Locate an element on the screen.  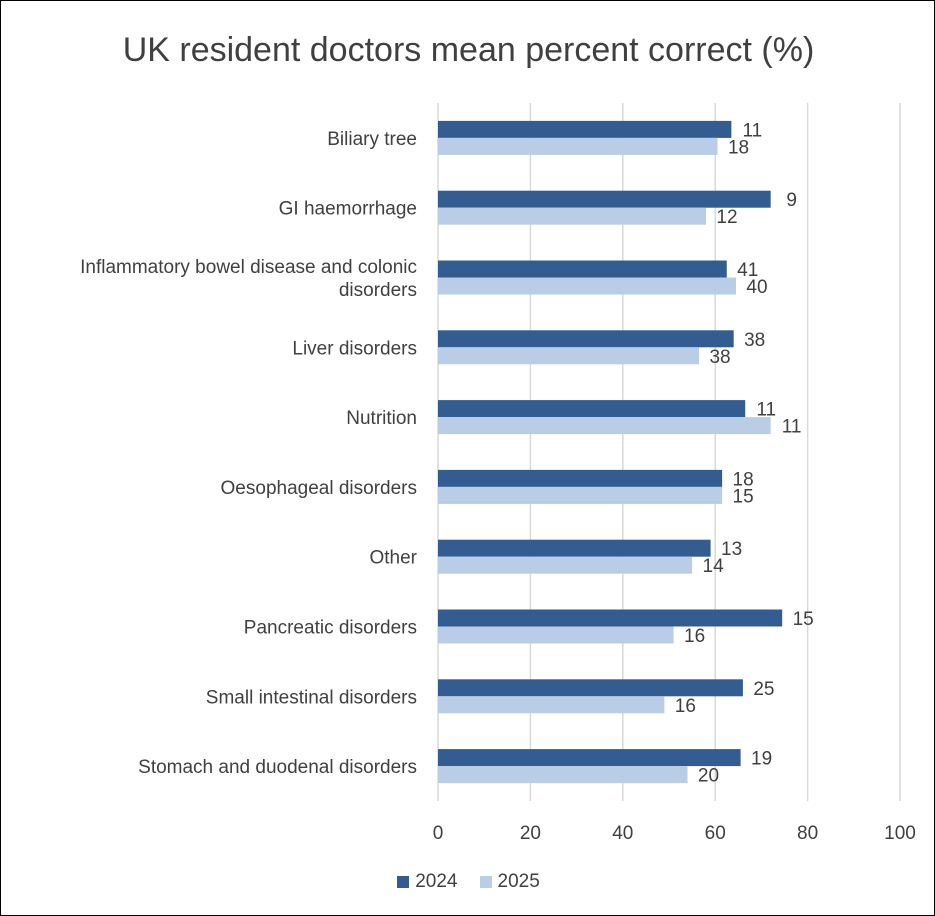
data-label-2025-7: 16 is located at coordinates (694, 636).